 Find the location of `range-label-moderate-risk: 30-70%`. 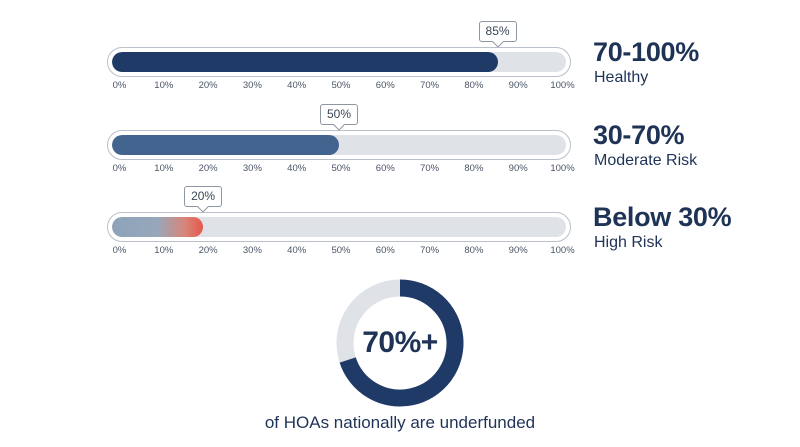

range-label-moderate-risk: 30-70% is located at coordinates (639, 135).